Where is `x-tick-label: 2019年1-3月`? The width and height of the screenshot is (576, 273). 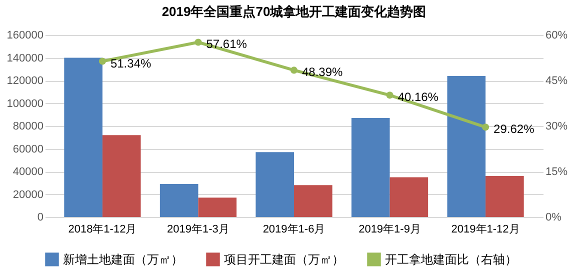
x-tick-label: 2019年1-3月 is located at coordinates (198, 230).